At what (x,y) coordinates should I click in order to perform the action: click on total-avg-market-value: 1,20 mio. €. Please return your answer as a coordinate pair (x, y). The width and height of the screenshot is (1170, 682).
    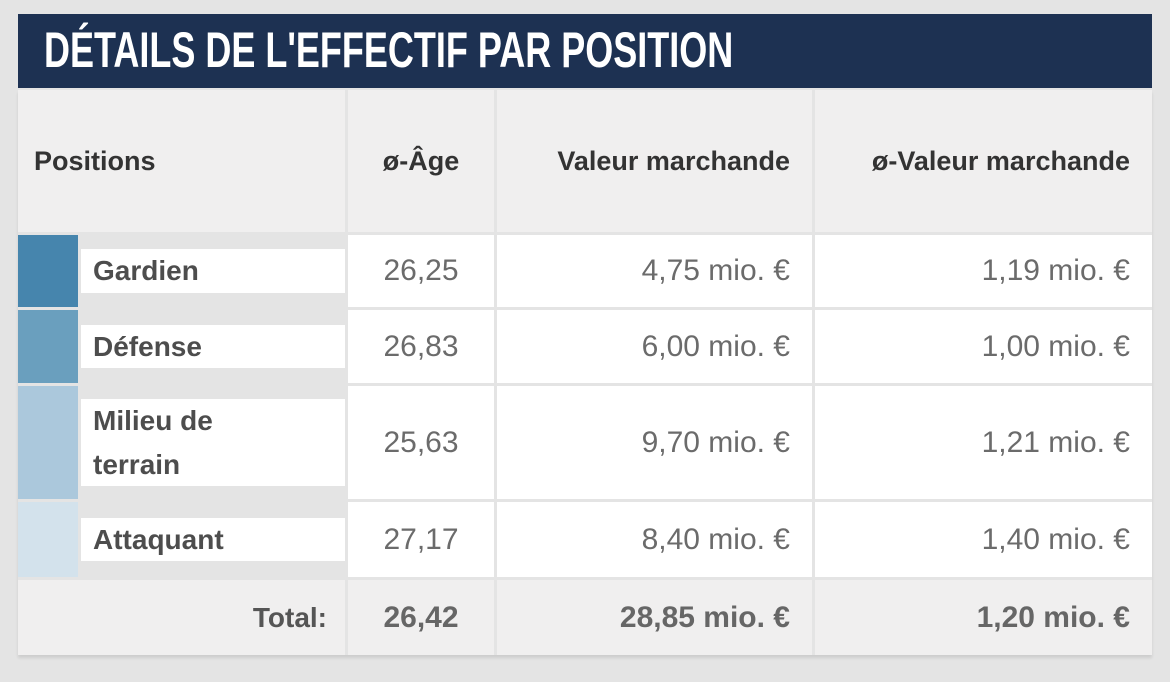
    Looking at the image, I should click on (983, 617).